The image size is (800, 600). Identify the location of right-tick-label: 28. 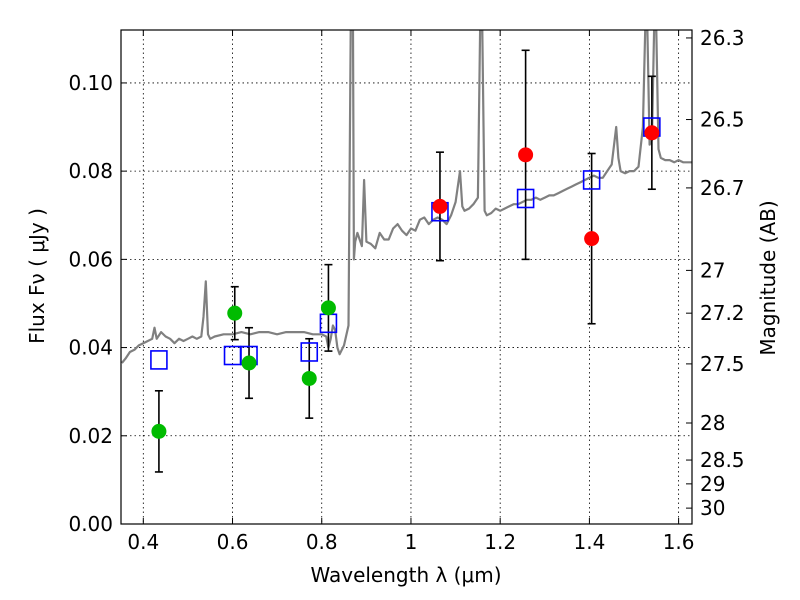
(712, 423).